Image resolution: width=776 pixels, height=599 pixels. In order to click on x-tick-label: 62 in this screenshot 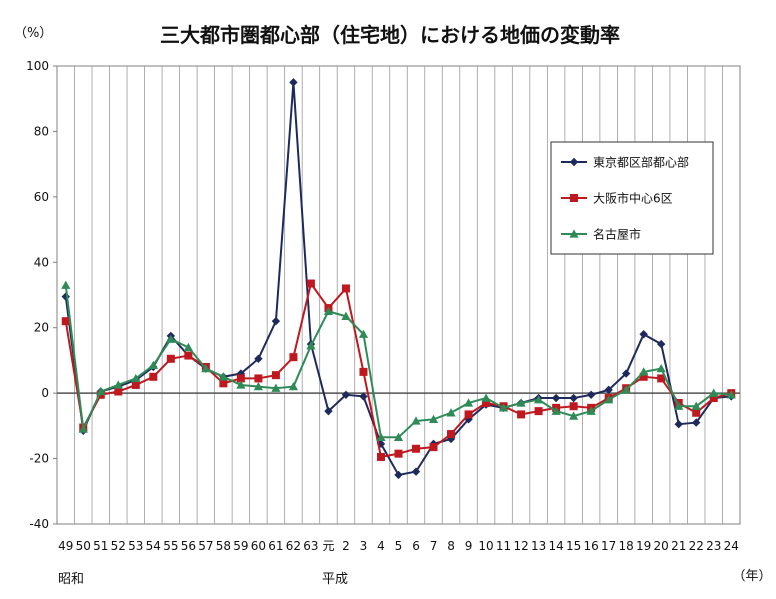, I will do `click(293, 546)`.